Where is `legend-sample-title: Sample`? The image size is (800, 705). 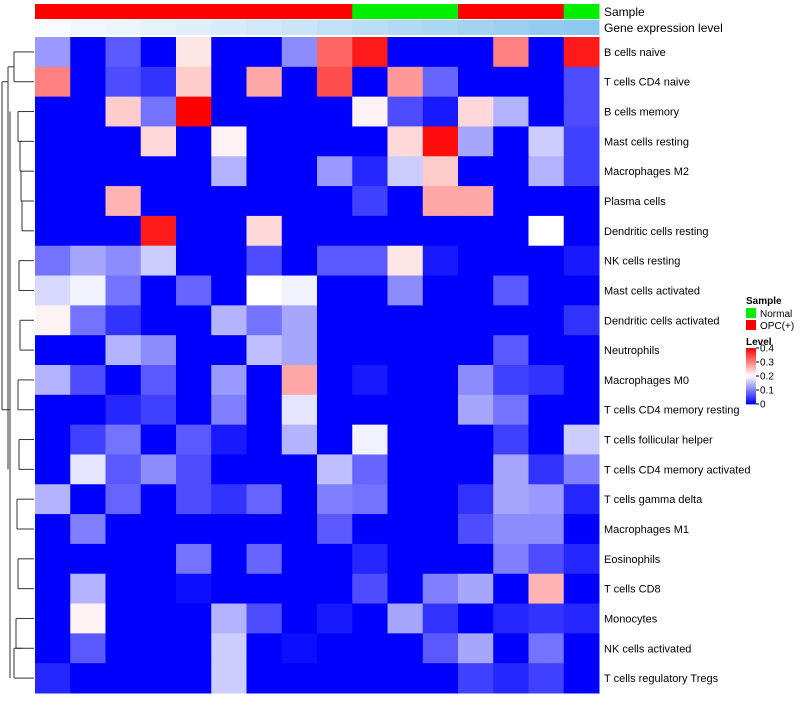
legend-sample-title: Sample is located at coordinates (764, 301).